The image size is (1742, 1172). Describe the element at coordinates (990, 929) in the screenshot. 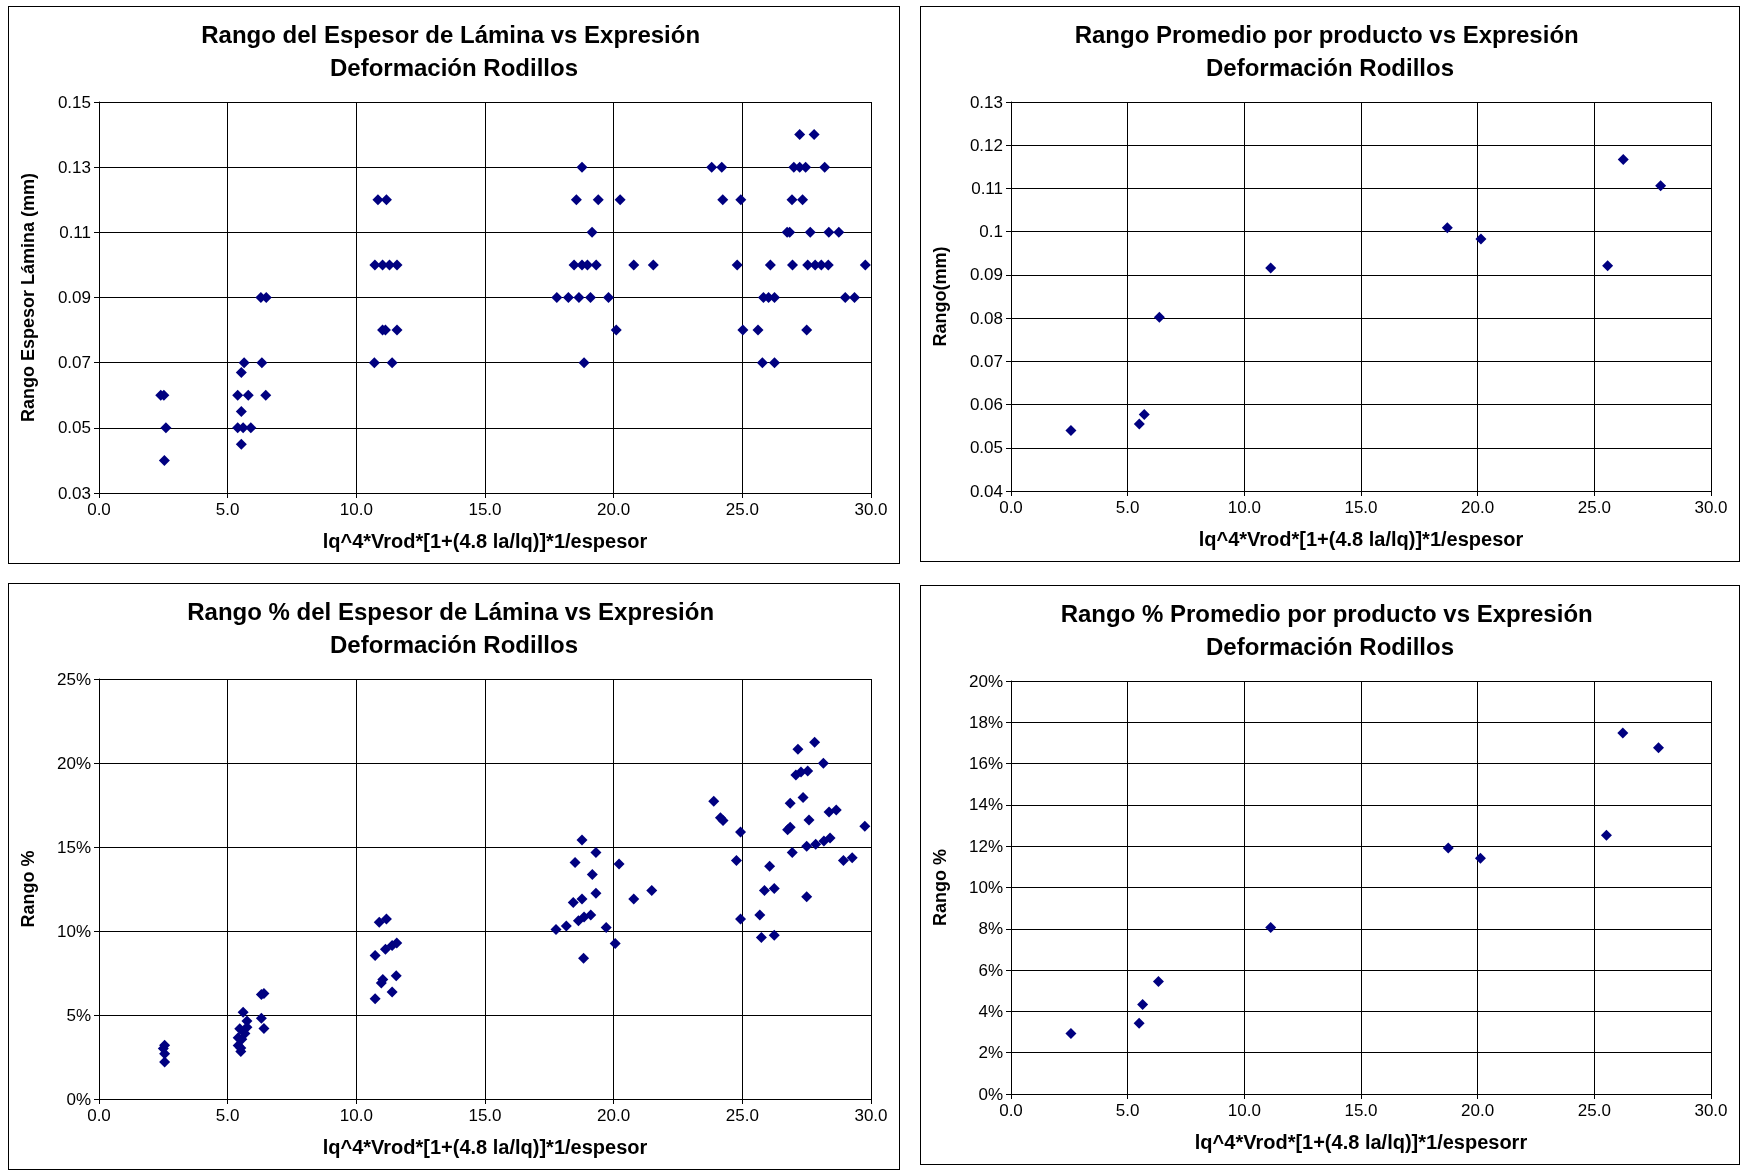

I see `y-tick-label: 8%` at that location.